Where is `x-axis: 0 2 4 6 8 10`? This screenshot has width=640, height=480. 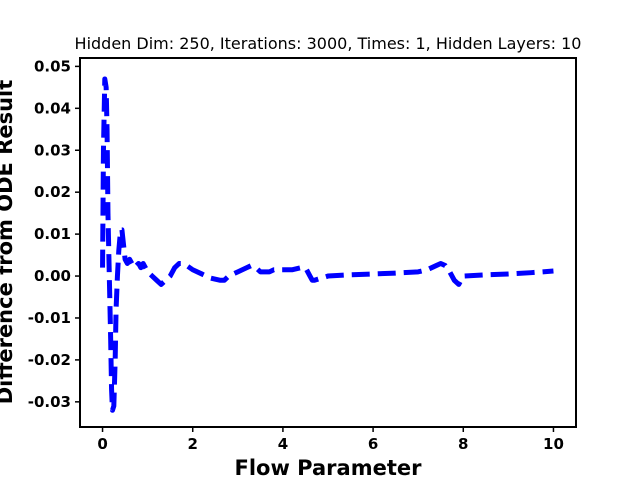 x-axis: 0 2 4 6 8 10 is located at coordinates (330, 440).